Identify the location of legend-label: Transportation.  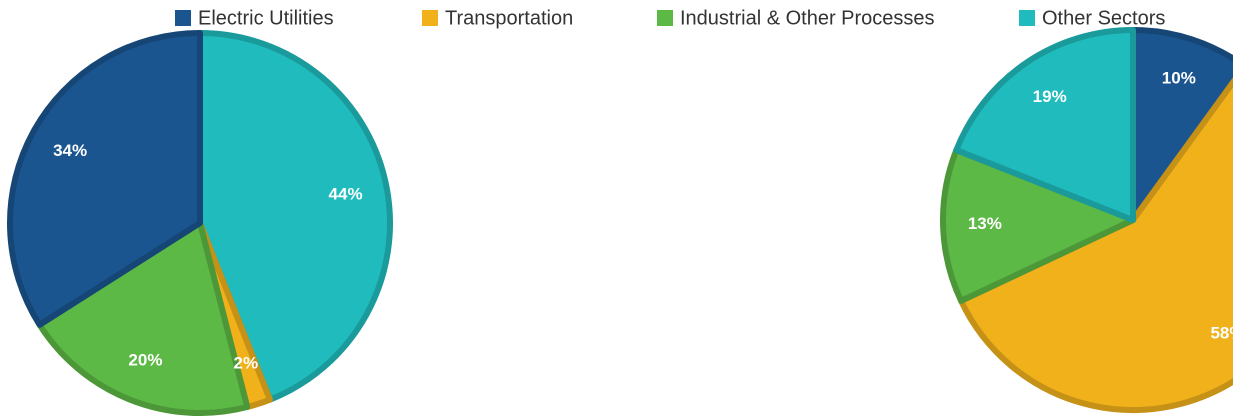
(509, 18).